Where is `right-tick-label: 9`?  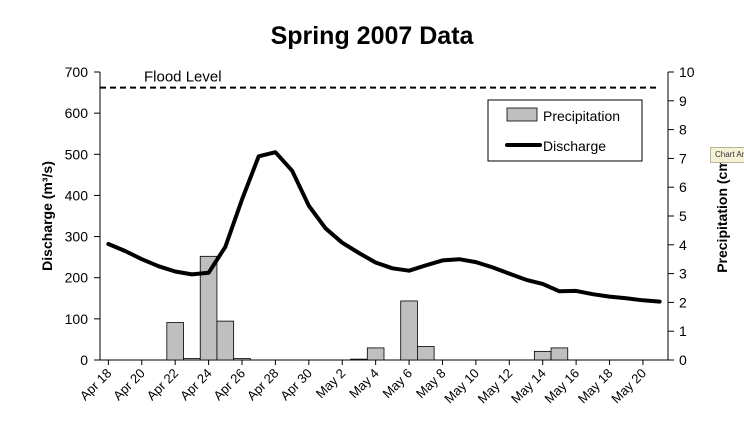
right-tick-label: 9 is located at coordinates (683, 101).